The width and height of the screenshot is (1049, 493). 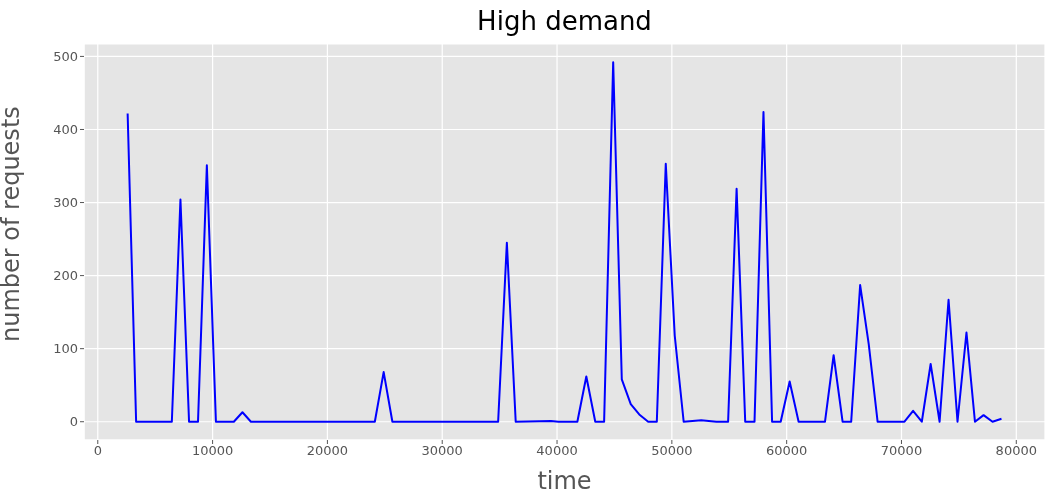 I want to click on x-axis-title: time, so click(x=564, y=480).